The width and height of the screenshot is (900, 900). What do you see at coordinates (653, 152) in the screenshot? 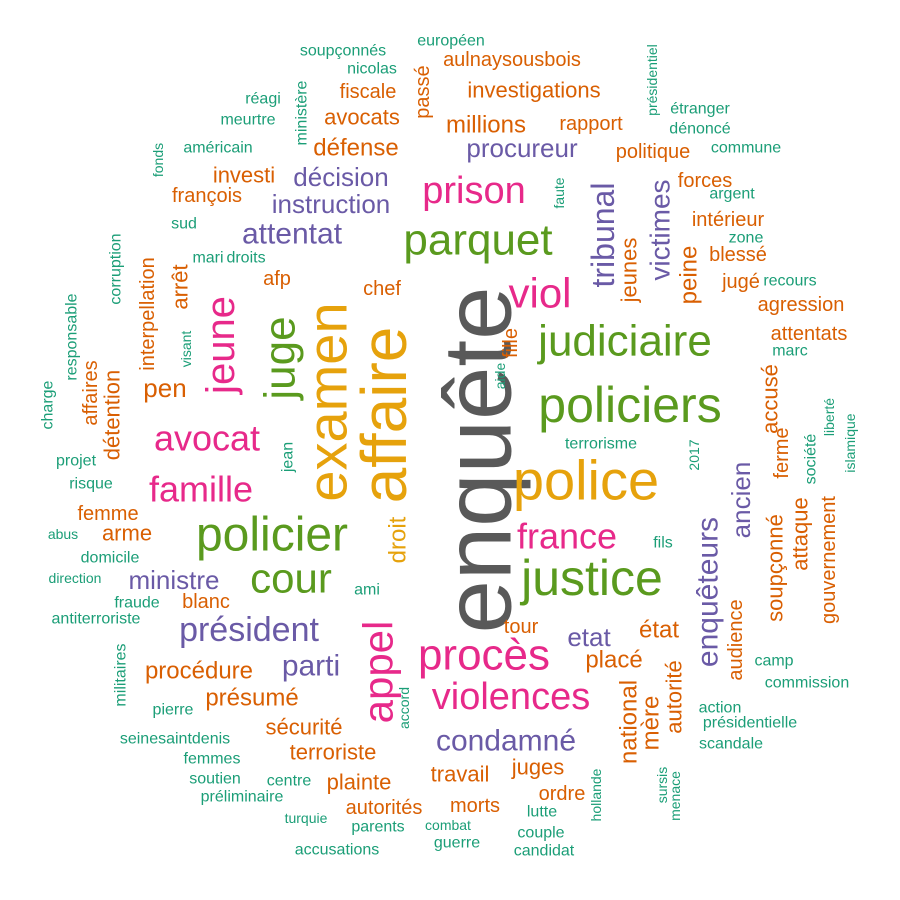
I see `word-politique: politique` at bounding box center [653, 152].